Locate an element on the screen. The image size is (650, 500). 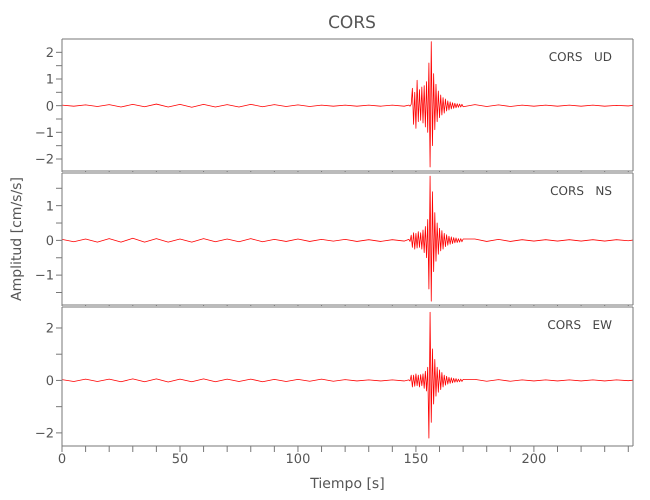
x-tick-label: 50 is located at coordinates (180, 460).